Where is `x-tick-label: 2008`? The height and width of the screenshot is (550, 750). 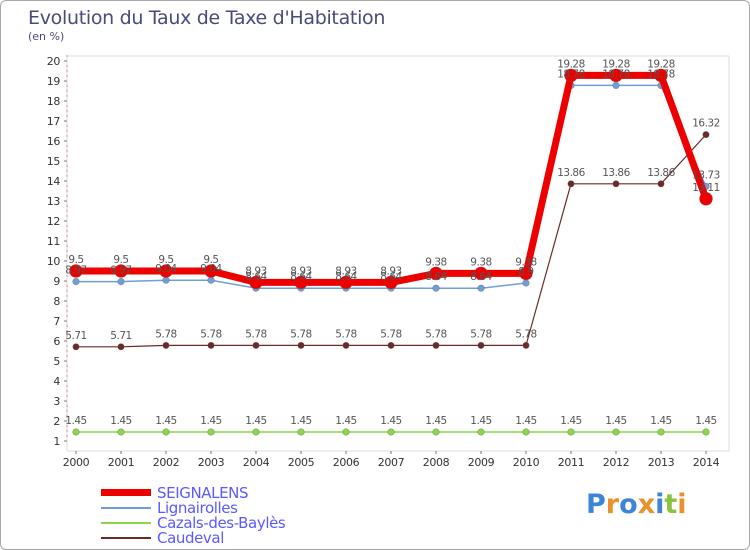
x-tick-label: 2008 is located at coordinates (436, 462).